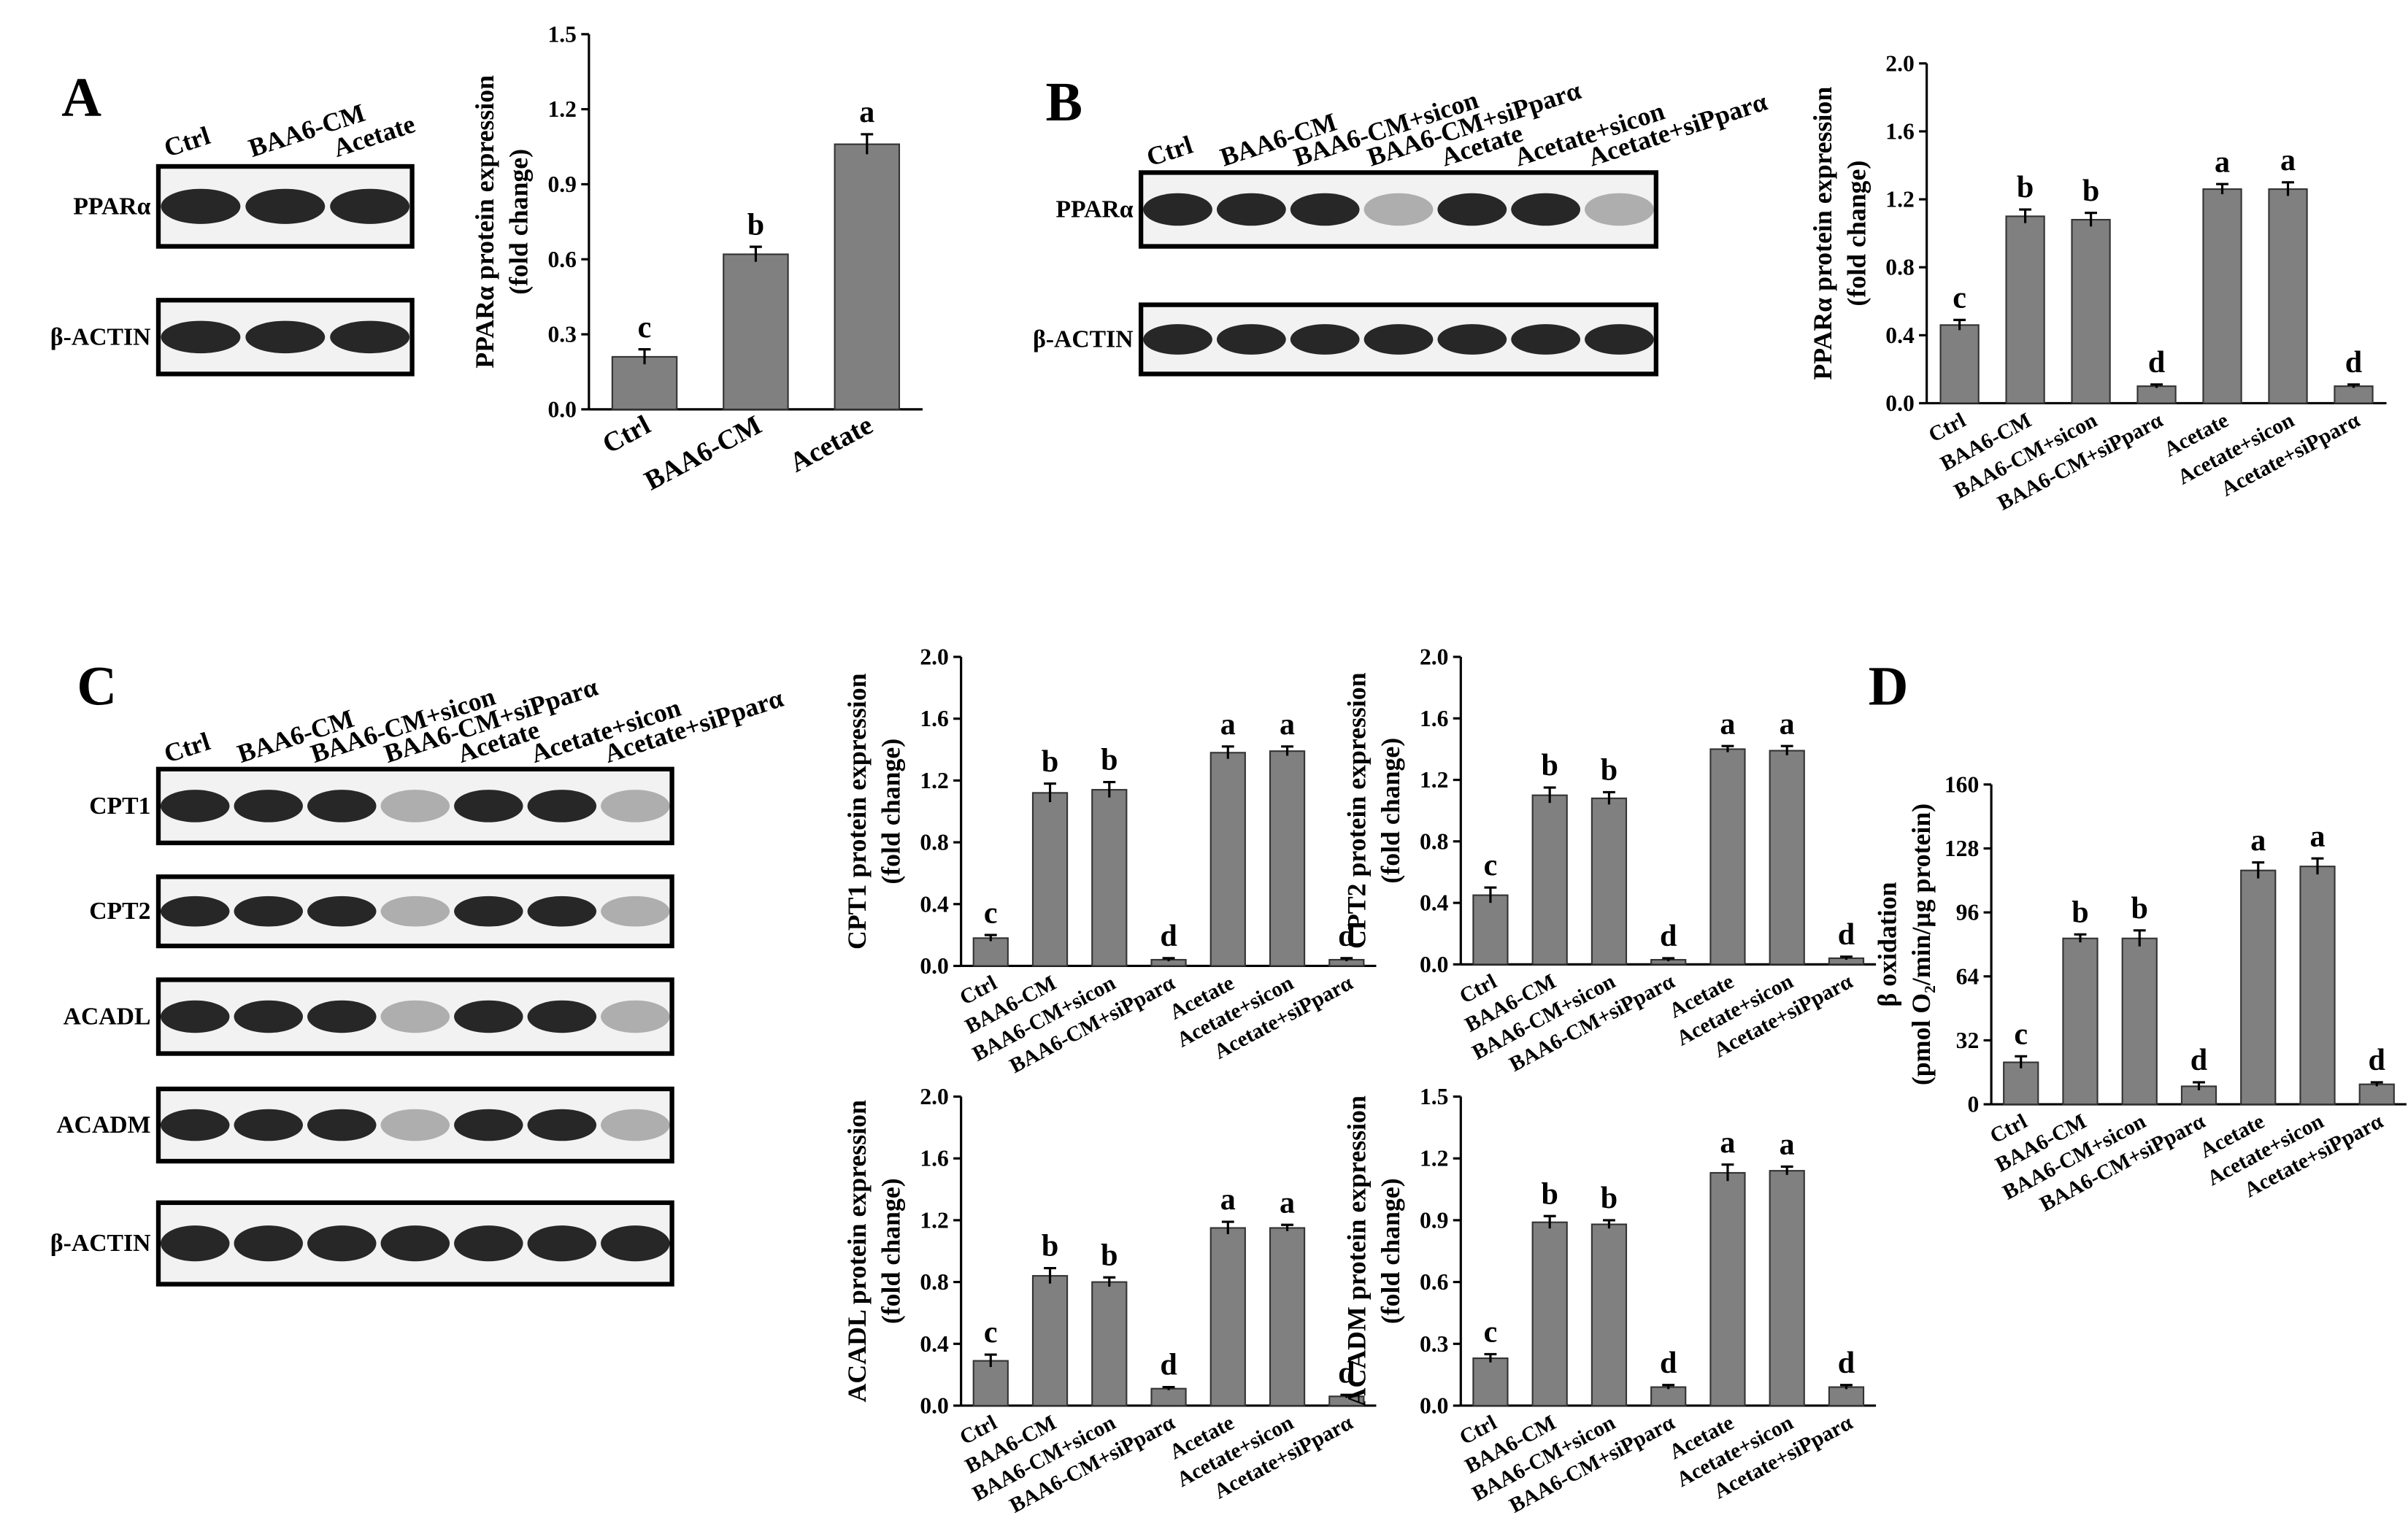  I want to click on y-tick-label: 0, so click(1973, 1104).